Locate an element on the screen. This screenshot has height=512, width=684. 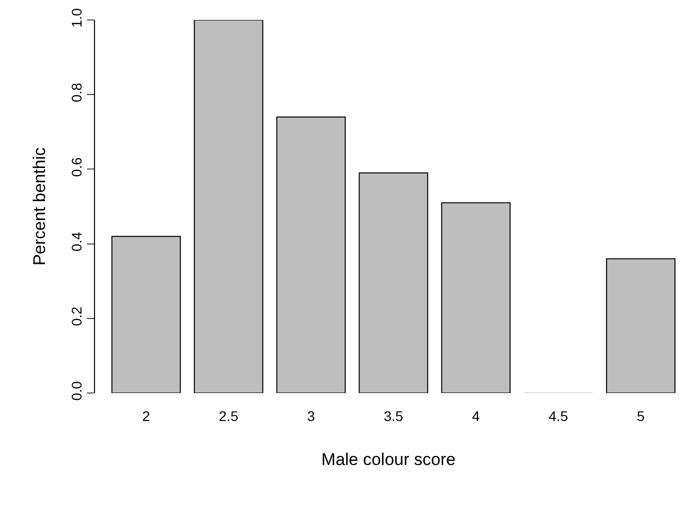
x-tick-label: 4 is located at coordinates (476, 416).